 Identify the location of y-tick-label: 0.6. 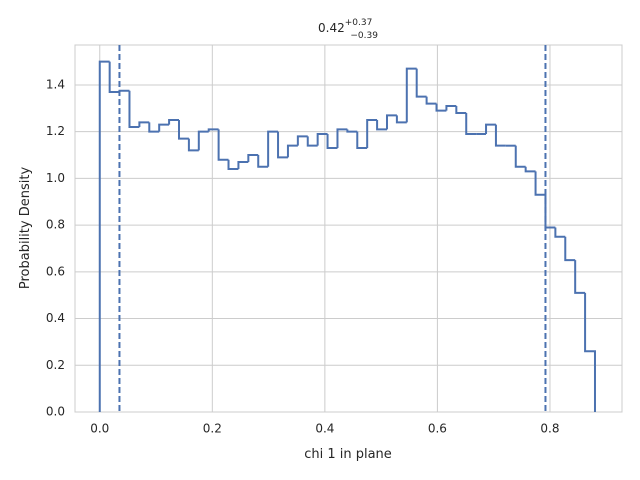
(55, 271).